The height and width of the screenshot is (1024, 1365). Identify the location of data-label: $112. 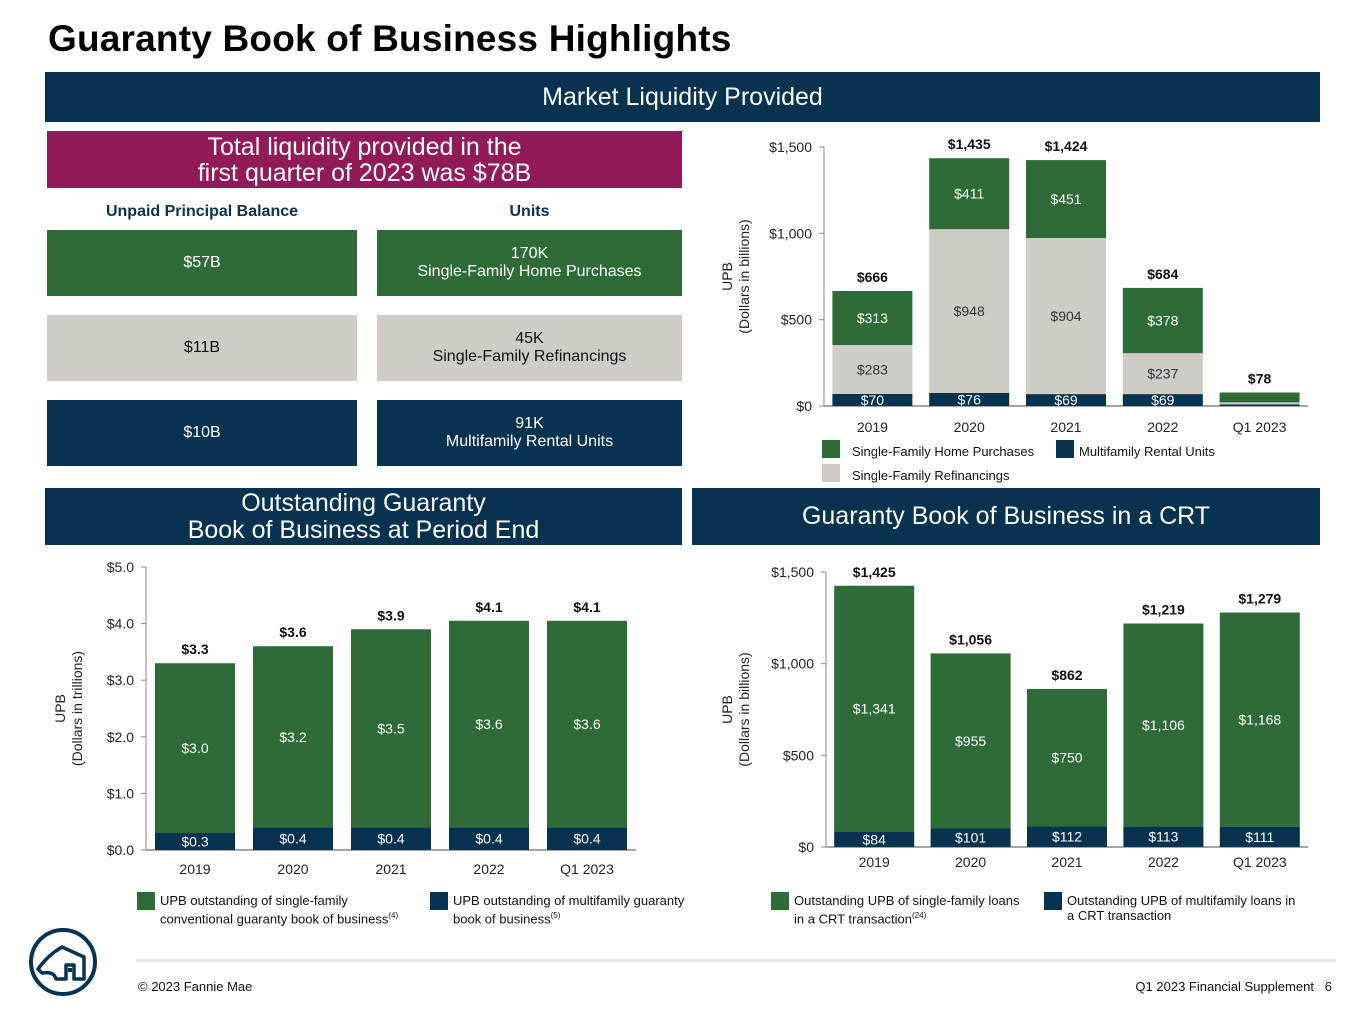
(1067, 837).